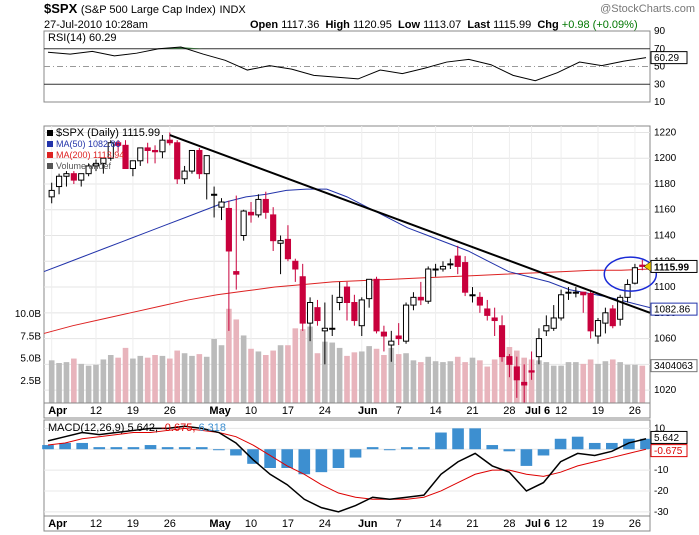 The height and width of the screenshot is (535, 699). I want to click on last-price-label: 1115.99, so click(671, 267).